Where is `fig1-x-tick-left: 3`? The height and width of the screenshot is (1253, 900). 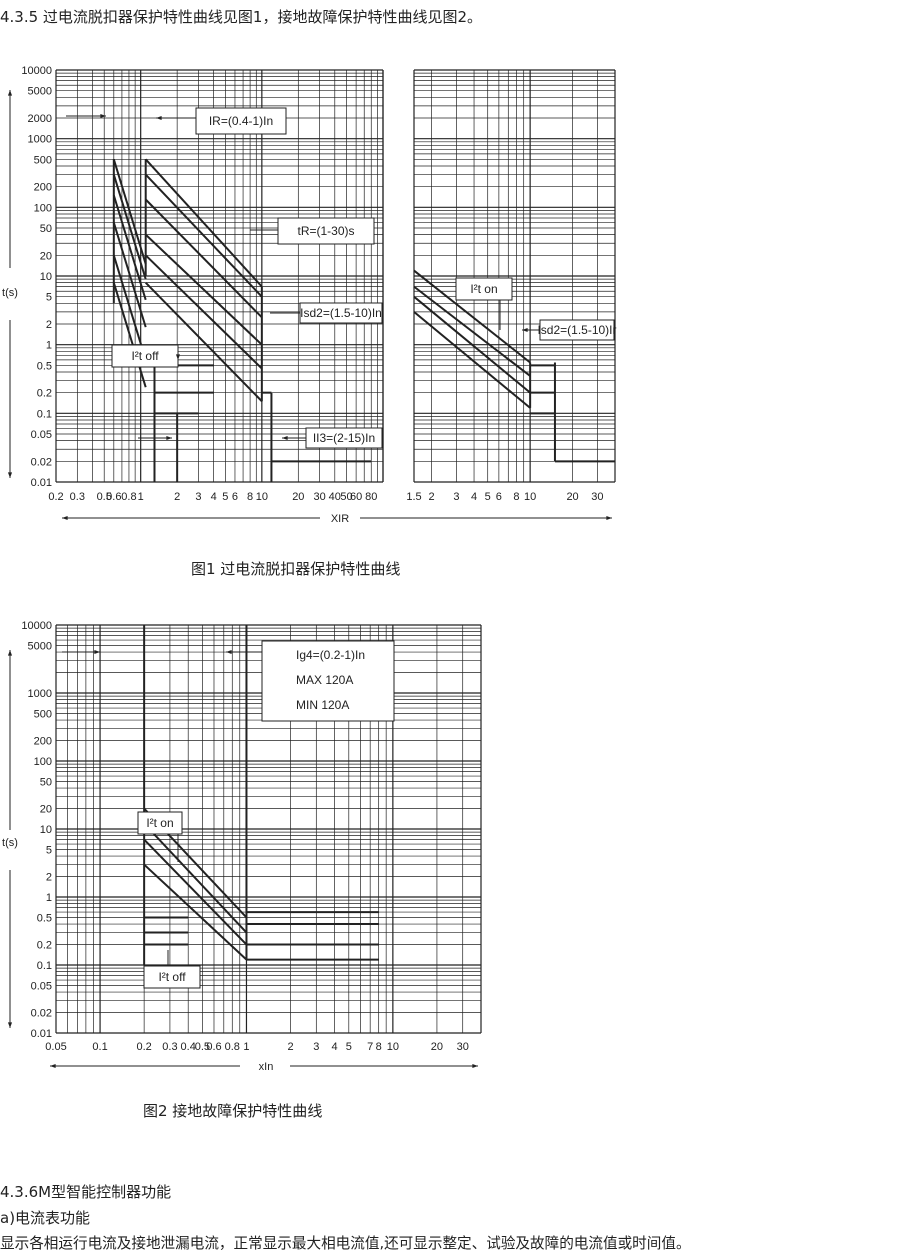 fig1-x-tick-left: 3 is located at coordinates (198, 497).